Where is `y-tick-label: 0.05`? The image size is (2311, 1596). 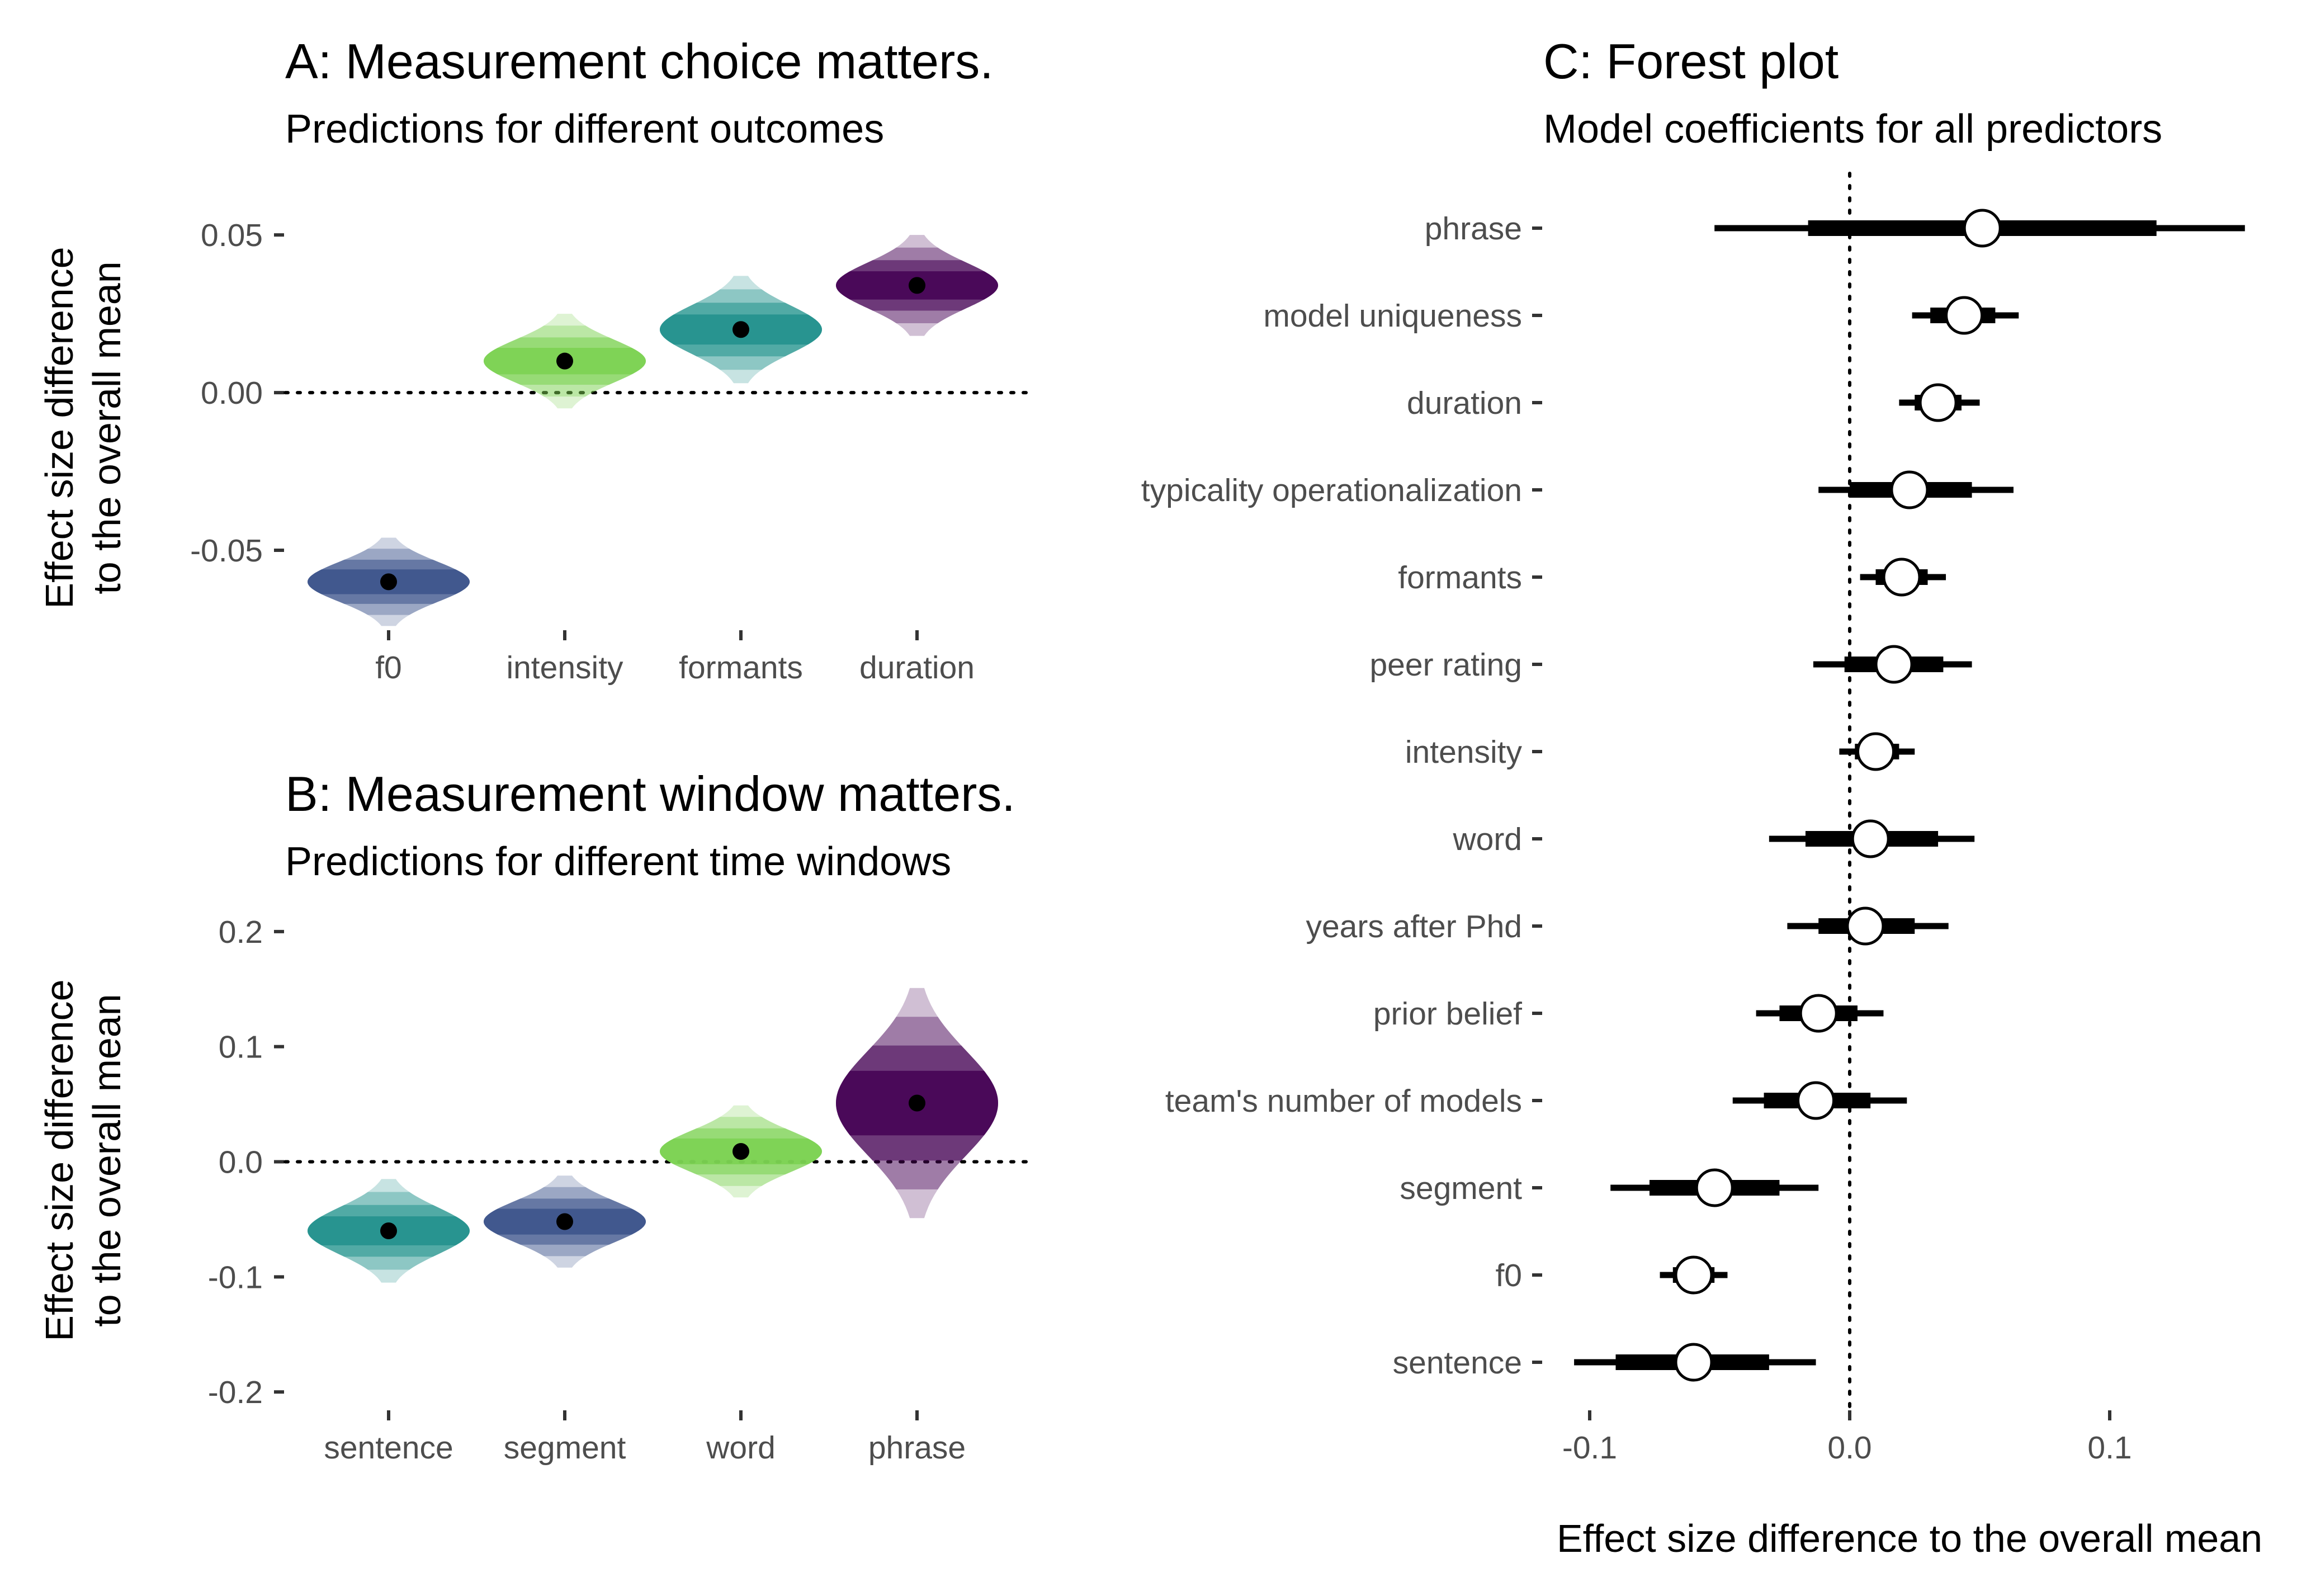
y-tick-label: 0.05 is located at coordinates (232, 235).